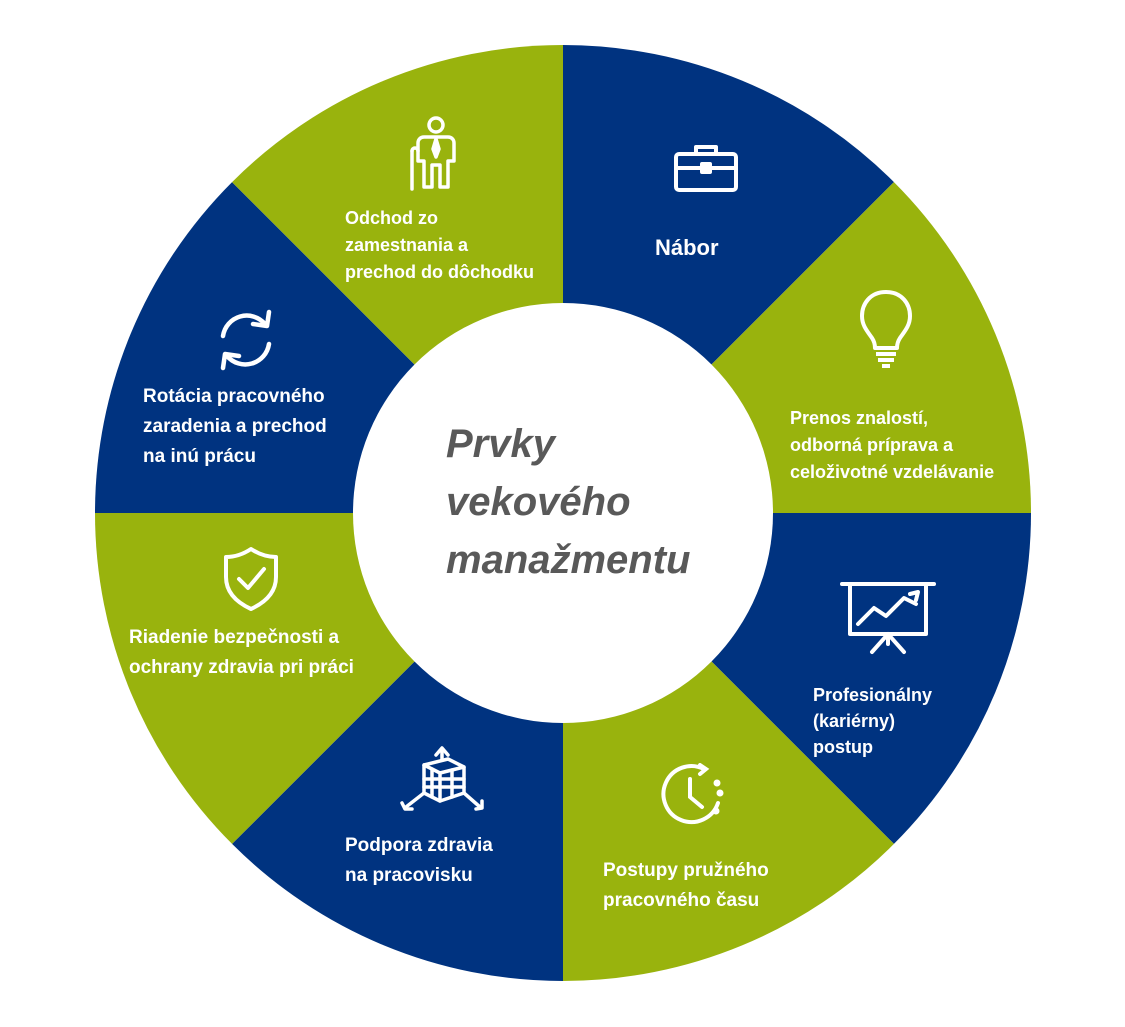  I want to click on briefcase-icon, so click(706, 168).